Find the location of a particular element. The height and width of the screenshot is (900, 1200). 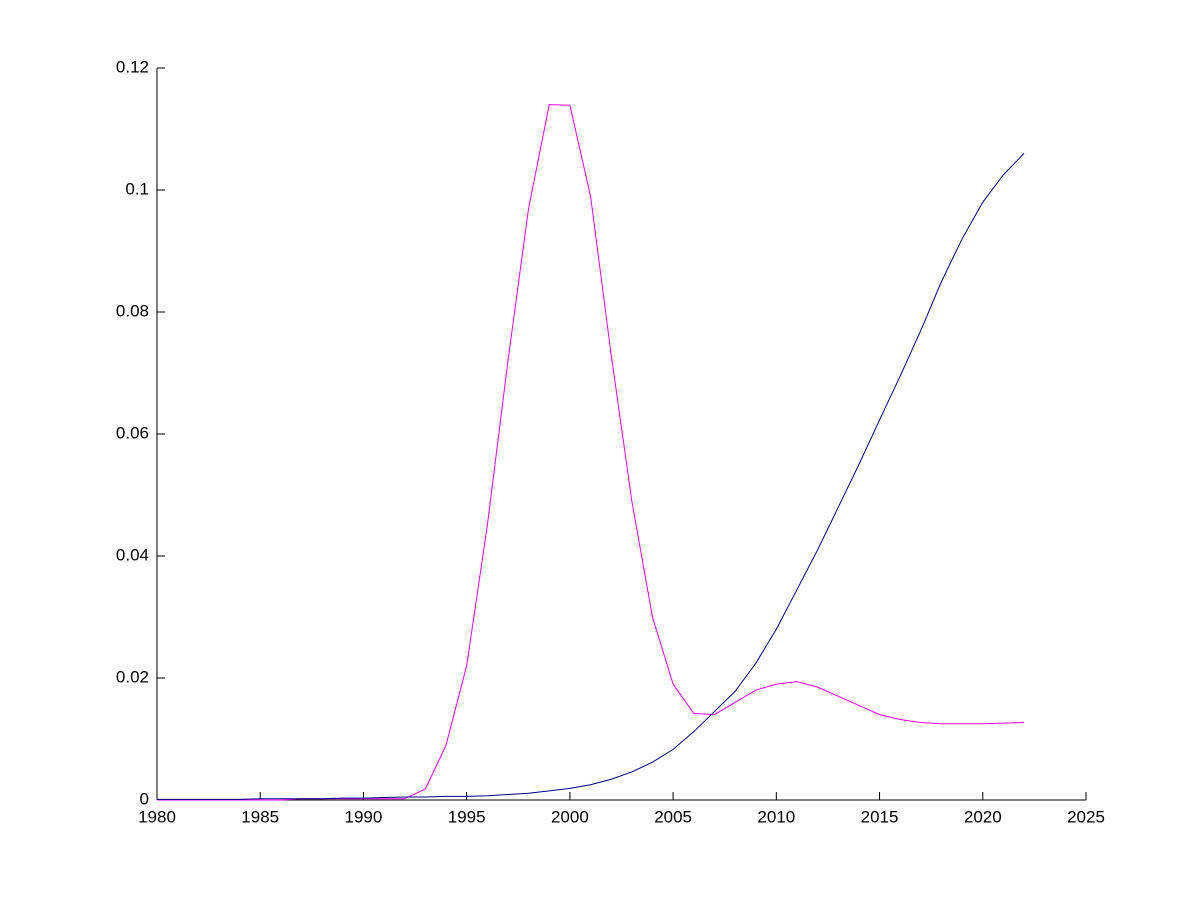

x-tick-label: 2000 is located at coordinates (570, 816).